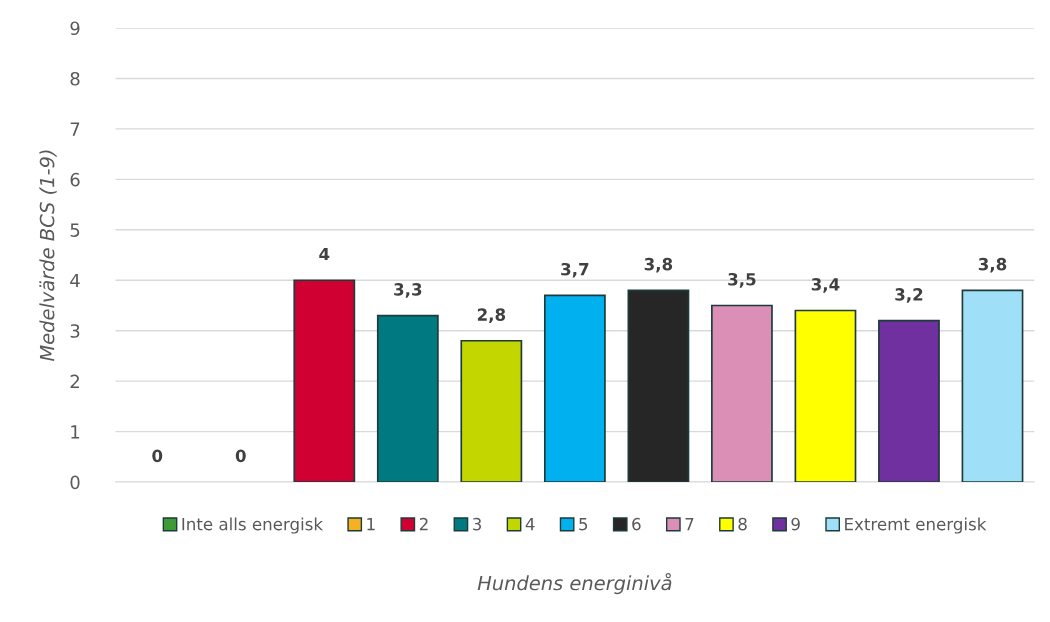 This screenshot has height=622, width=1050. Describe the element at coordinates (477, 524) in the screenshot. I see `legend-label: 3` at that location.